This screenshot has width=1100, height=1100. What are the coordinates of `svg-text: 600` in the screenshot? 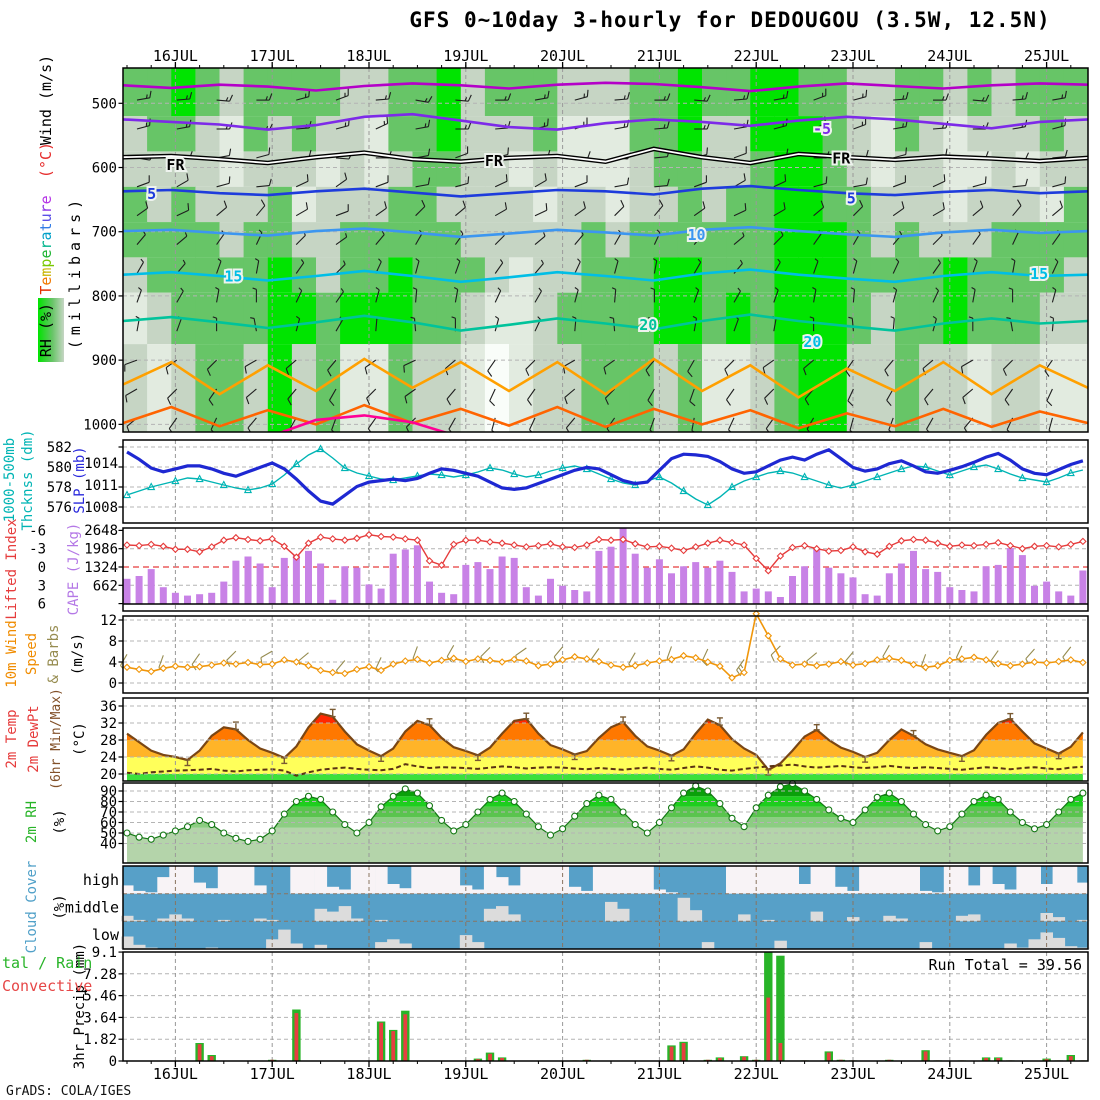 It's located at (104, 169).